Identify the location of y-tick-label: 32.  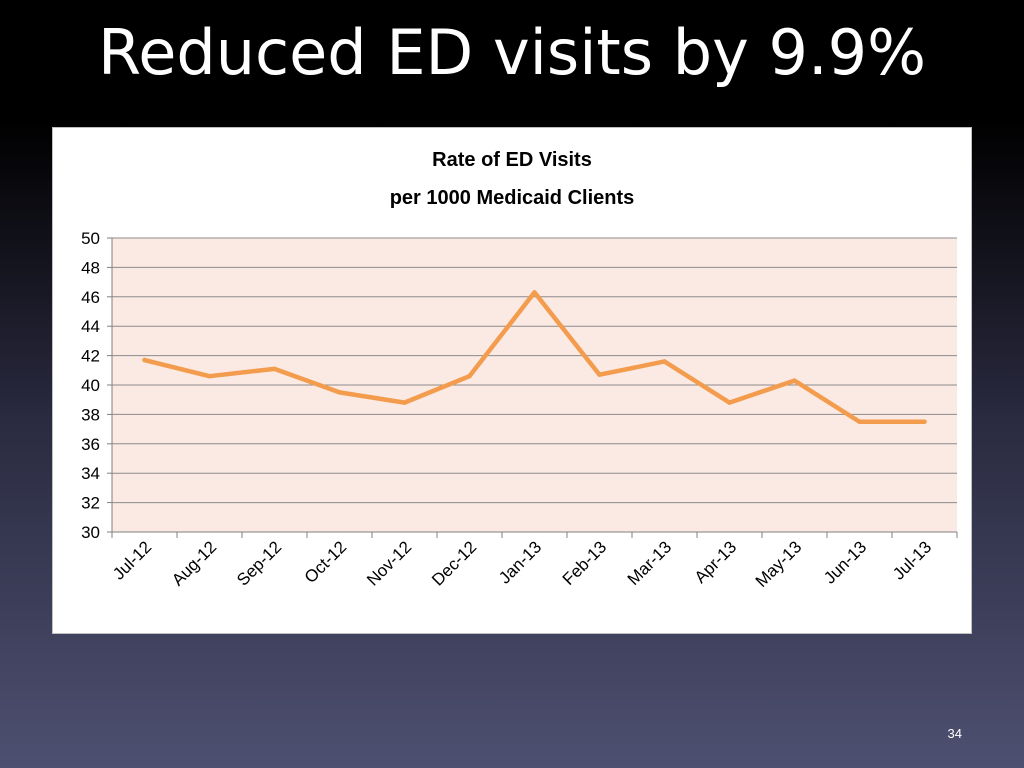
(90, 503).